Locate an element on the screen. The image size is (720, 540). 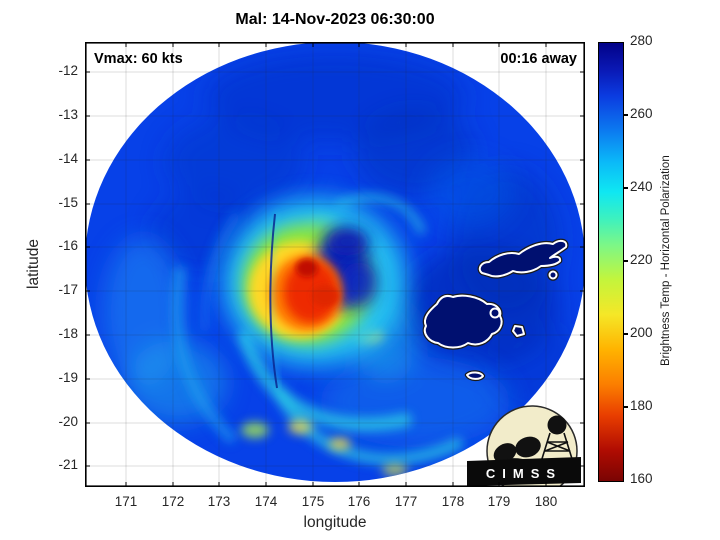
y-tick-label: -16 is located at coordinates (68, 245).